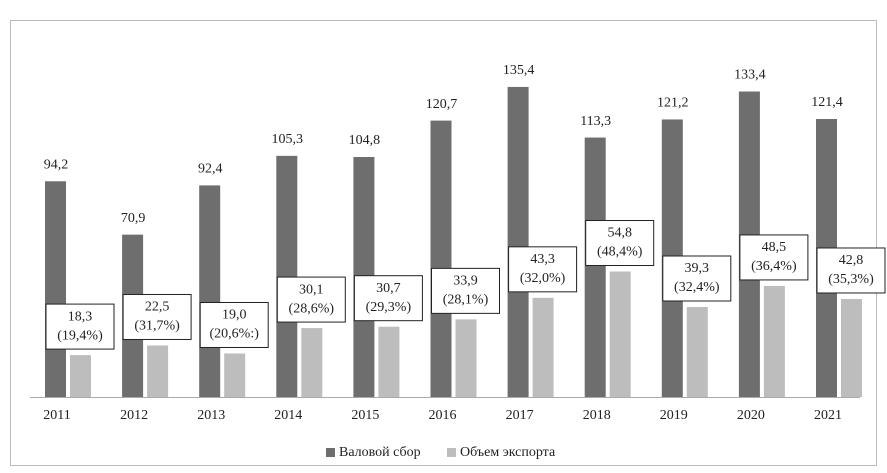 The width and height of the screenshot is (887, 473). I want to click on x-tick-label: 2015, so click(365, 415).